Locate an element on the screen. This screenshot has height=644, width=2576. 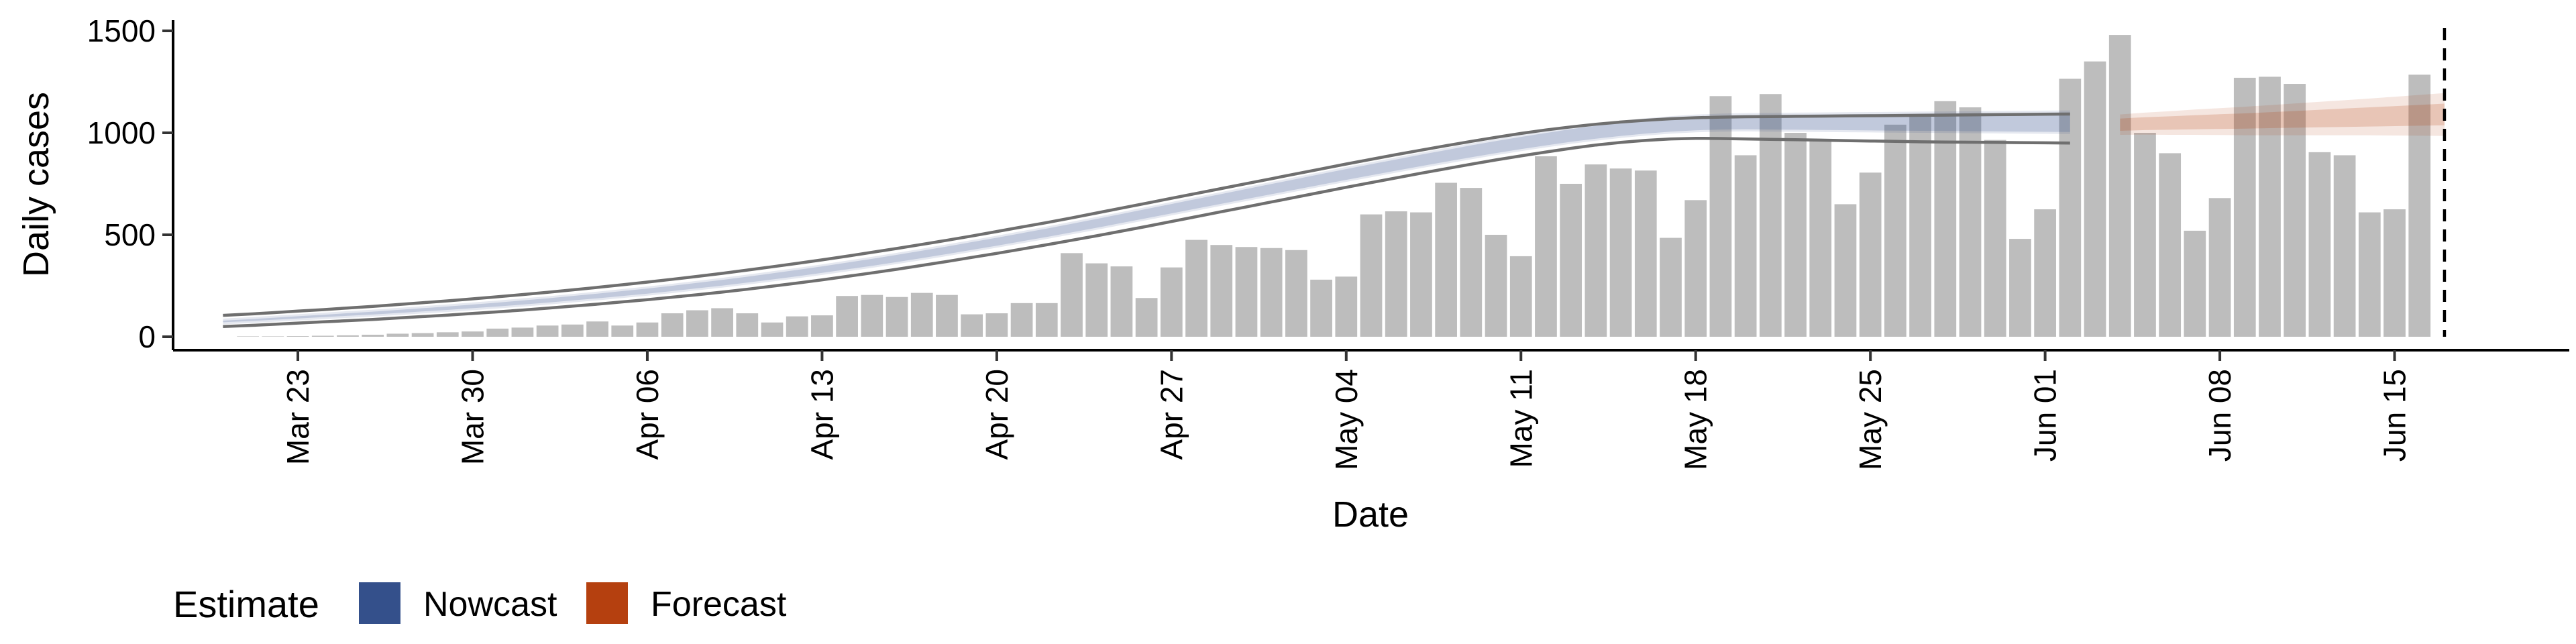
legend-key-forecast is located at coordinates (607, 603).